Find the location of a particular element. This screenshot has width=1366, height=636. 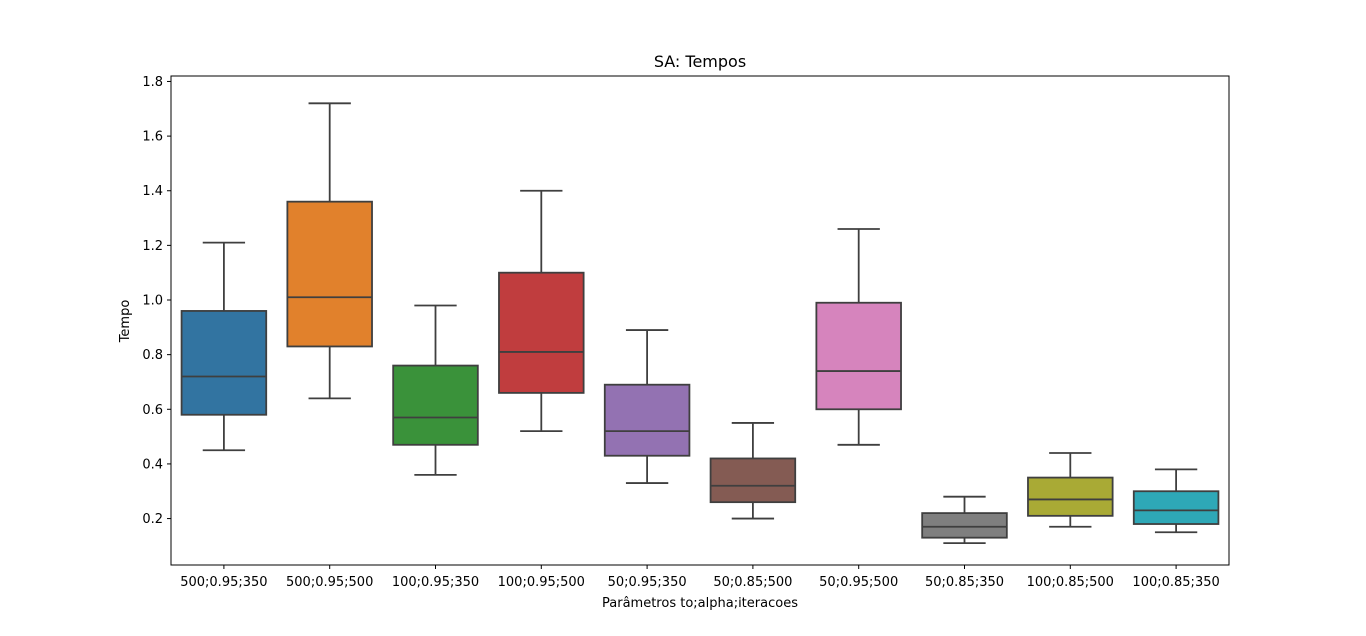

y-tick-label: 0.8 is located at coordinates (152, 355).